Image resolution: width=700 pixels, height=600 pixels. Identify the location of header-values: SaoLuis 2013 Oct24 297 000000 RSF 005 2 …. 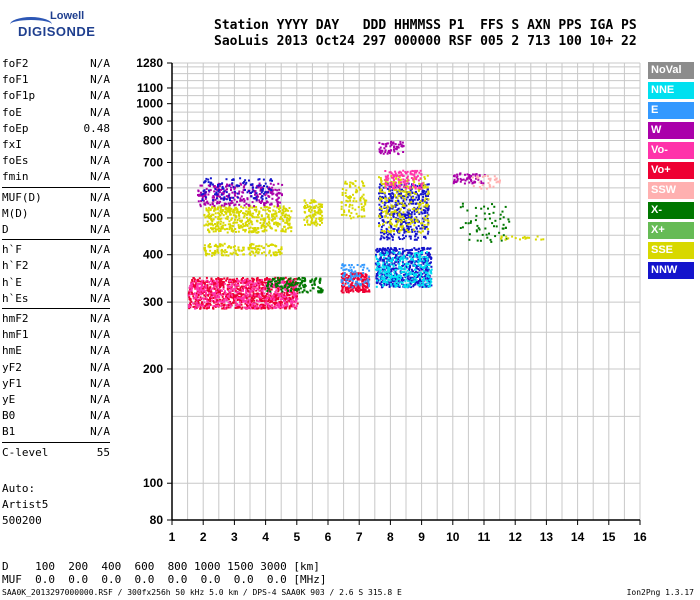
(425, 41).